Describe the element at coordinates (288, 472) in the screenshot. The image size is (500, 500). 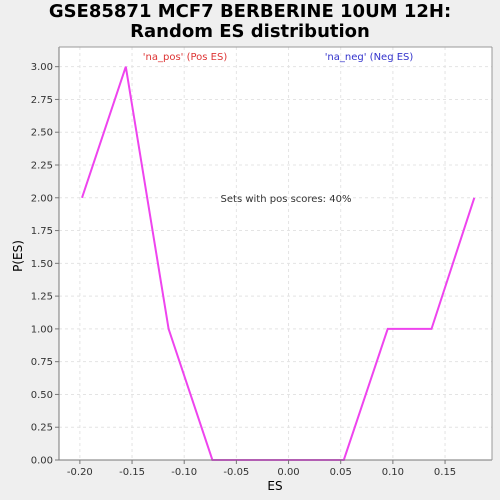
I see `x-tick-label: 0.00` at that location.